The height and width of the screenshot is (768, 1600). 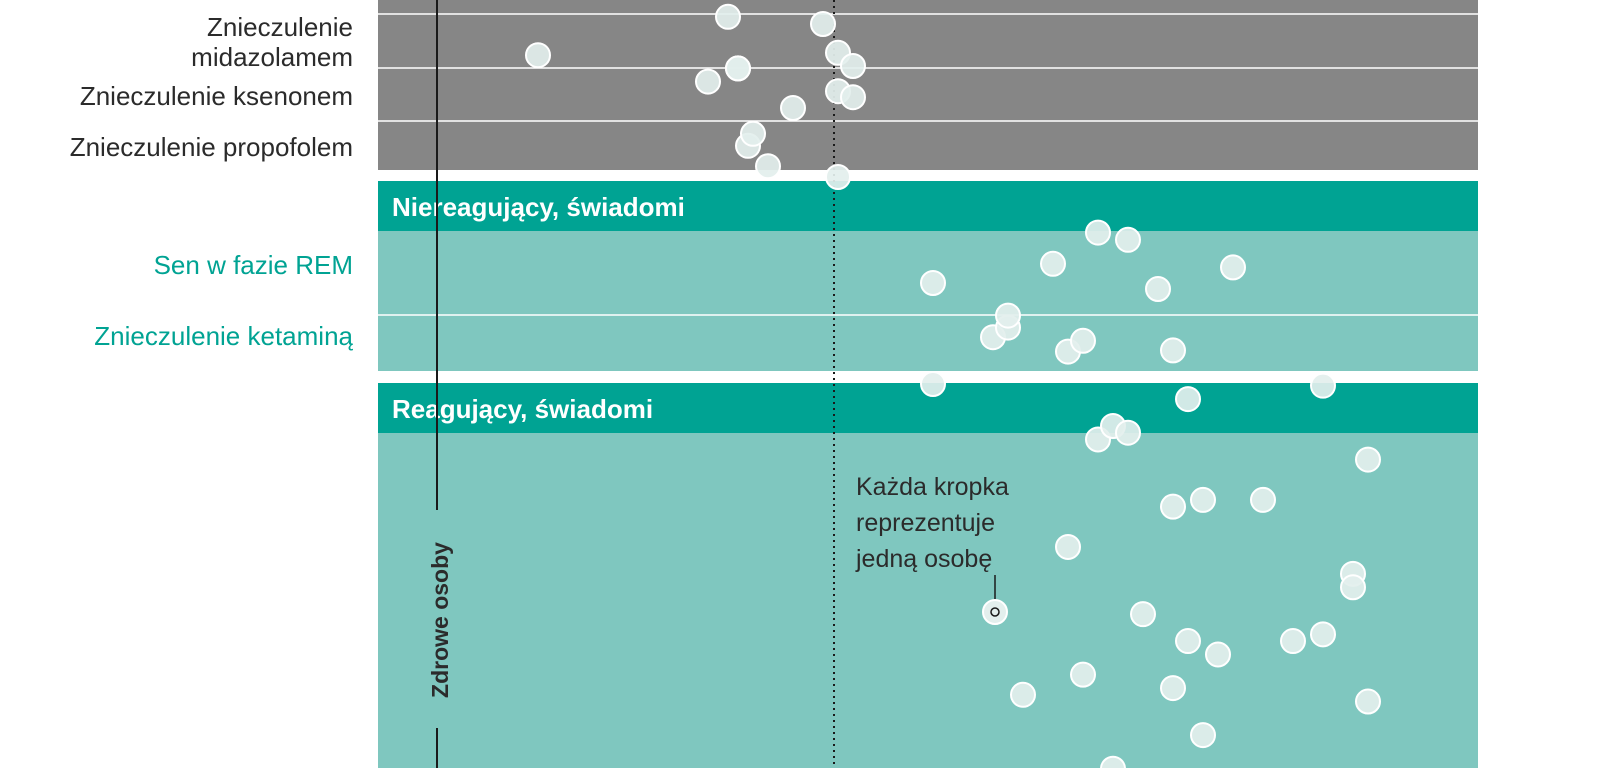 I want to click on annotation-sample-center, so click(x=995, y=612).